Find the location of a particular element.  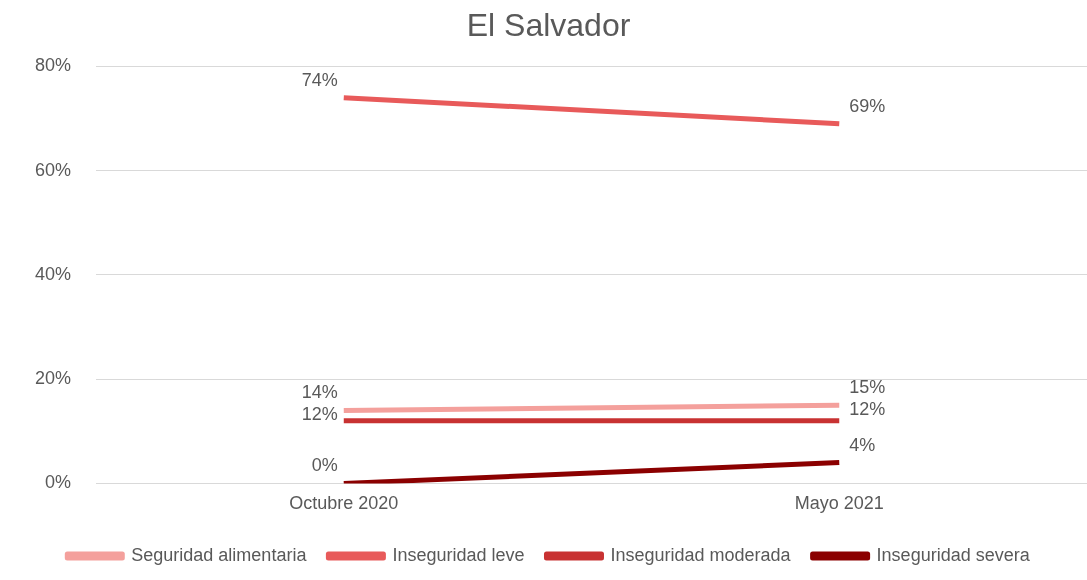

y-tick-label: 20% is located at coordinates (53, 378).